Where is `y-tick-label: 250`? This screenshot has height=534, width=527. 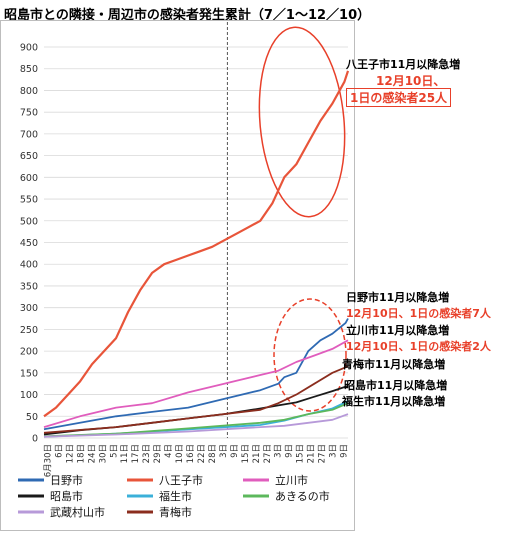 y-tick-label: 250 is located at coordinates (29, 330).